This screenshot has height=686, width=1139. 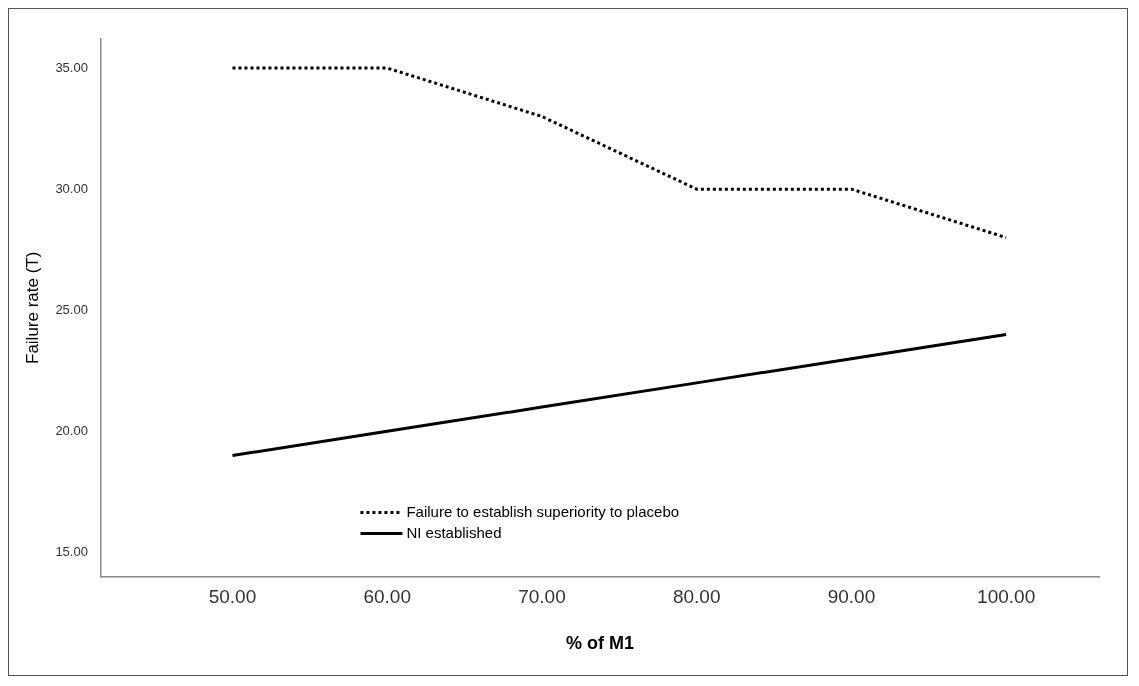 What do you see at coordinates (543, 511) in the screenshot?
I see `legend-label: Failure to establish superiority to placebo` at bounding box center [543, 511].